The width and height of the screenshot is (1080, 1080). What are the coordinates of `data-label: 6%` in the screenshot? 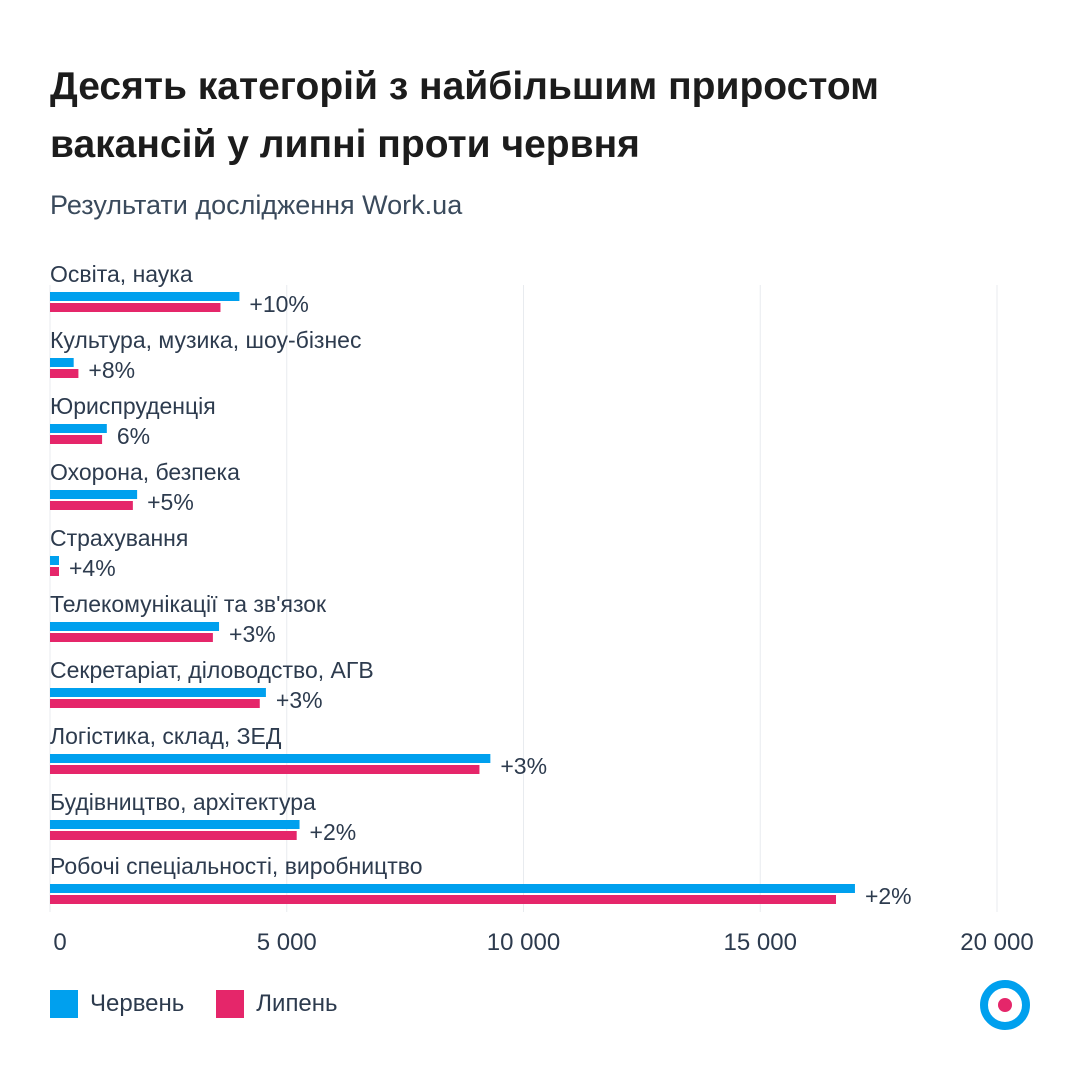 It's located at (133, 436).